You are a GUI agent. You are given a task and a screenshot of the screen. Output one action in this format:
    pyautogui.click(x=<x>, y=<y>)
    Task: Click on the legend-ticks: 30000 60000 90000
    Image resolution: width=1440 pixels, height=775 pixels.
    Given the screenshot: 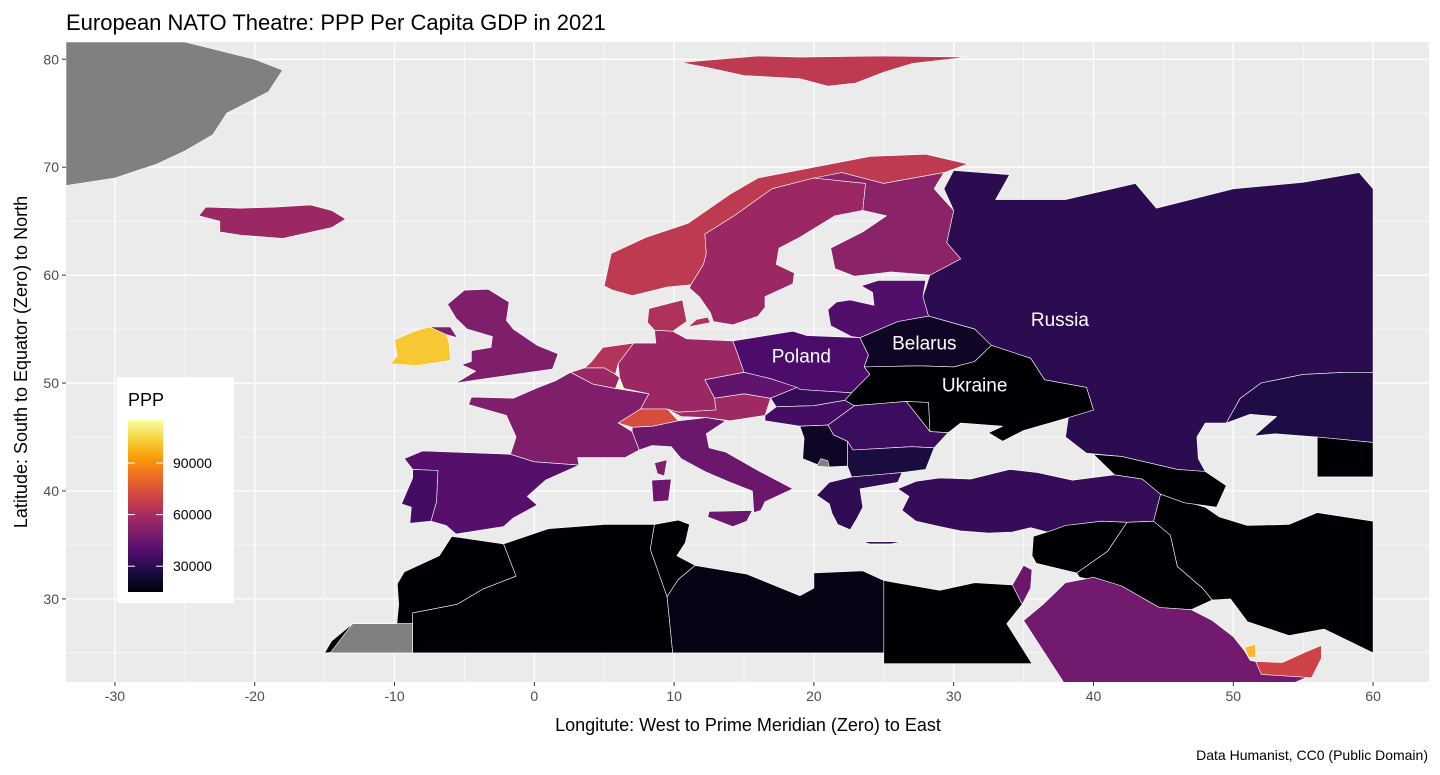 What is the action you would take?
    pyautogui.click(x=170, y=514)
    